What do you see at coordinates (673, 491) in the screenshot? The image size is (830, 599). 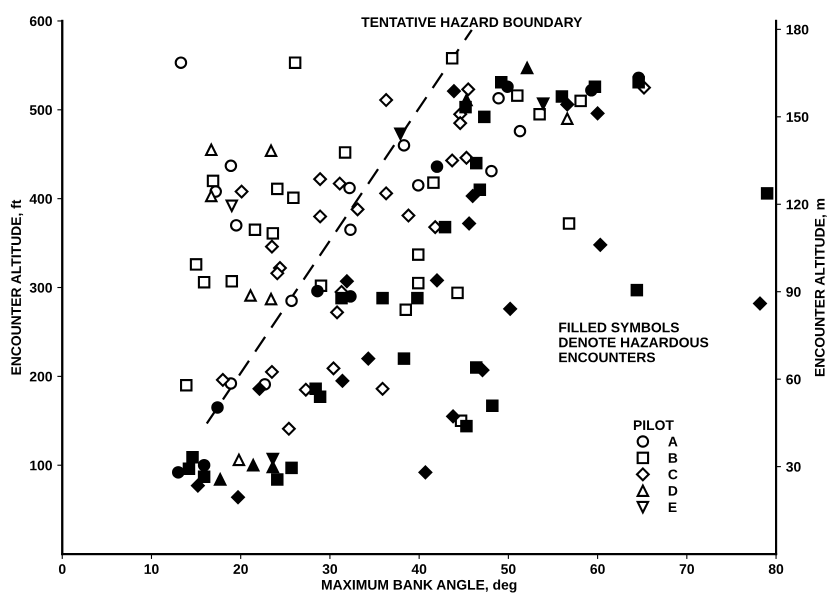 I see `legend-label: D` at bounding box center [673, 491].